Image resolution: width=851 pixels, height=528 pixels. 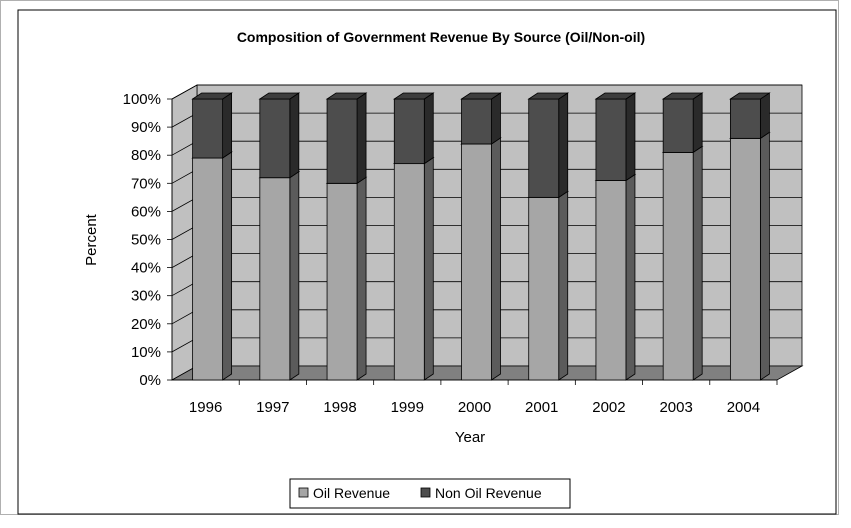 What do you see at coordinates (675, 407) in the screenshot?
I see `x-tick-label: 2003` at bounding box center [675, 407].